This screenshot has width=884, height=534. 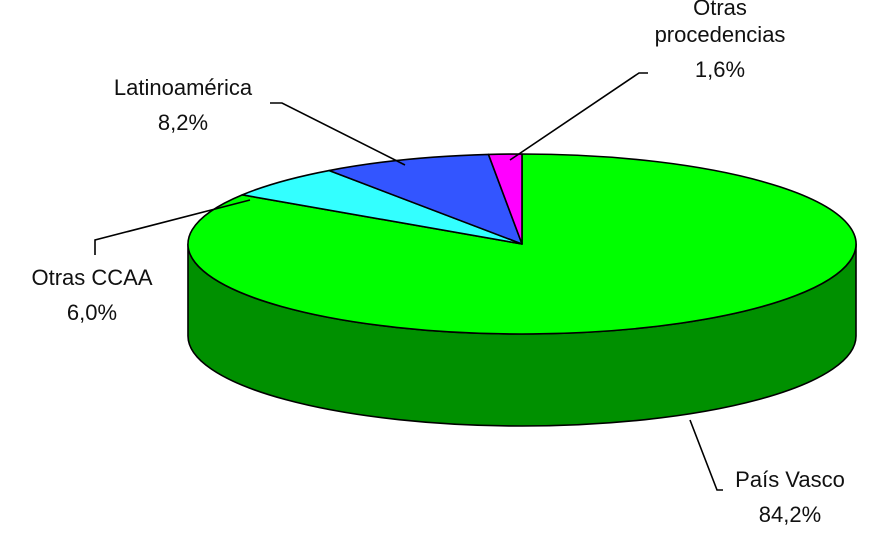 I want to click on value-label: 6,0%, so click(x=92, y=312).